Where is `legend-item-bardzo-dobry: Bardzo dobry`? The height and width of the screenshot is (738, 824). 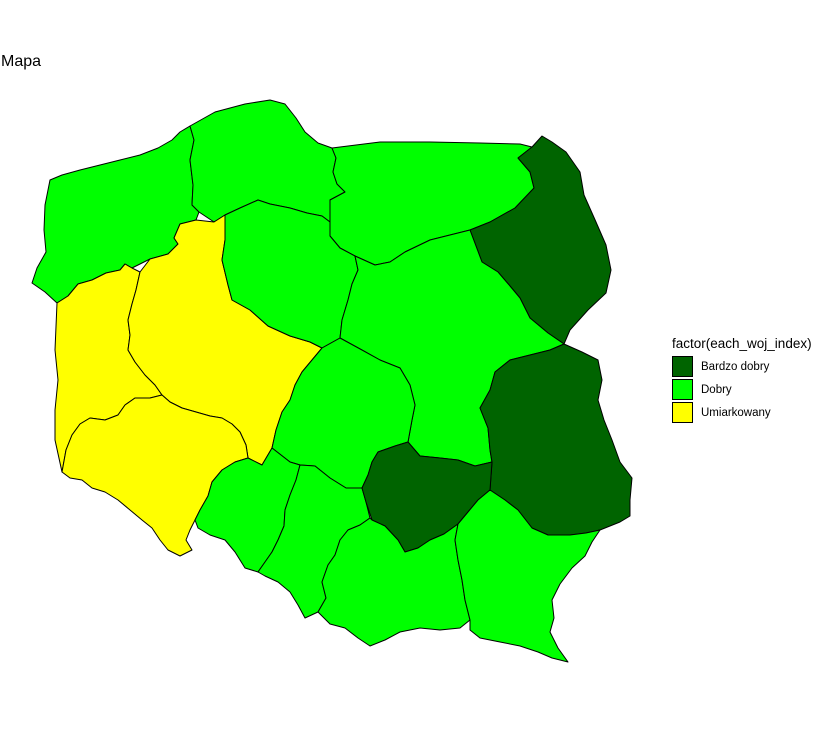 legend-item-bardzo-dobry: Bardzo dobry is located at coordinates (742, 366).